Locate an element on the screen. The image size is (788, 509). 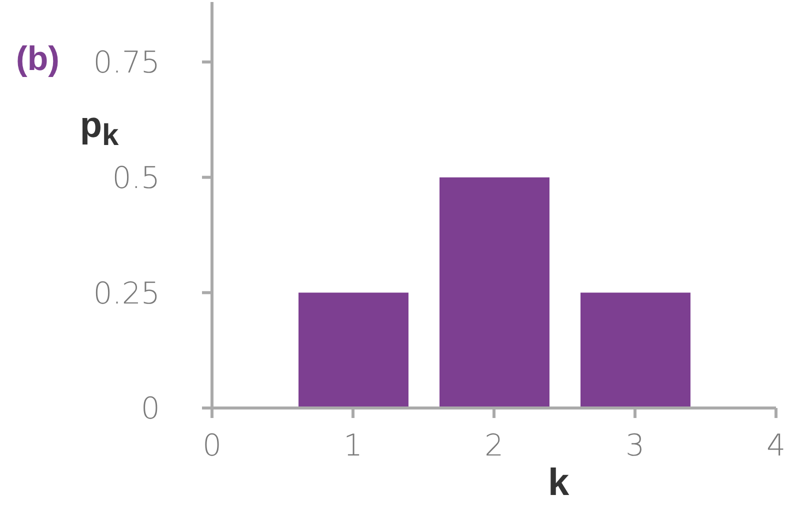
y-axis-title: p$_{k}$ is located at coordinates (99, 129).